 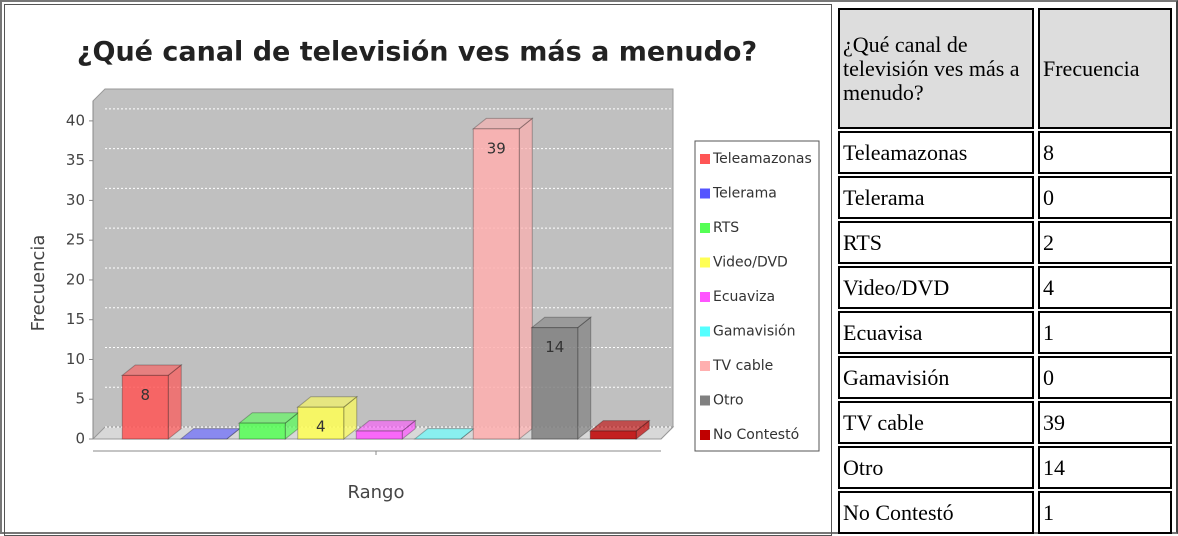 What do you see at coordinates (80, 399) in the screenshot?
I see `y-tick-label: 5` at bounding box center [80, 399].